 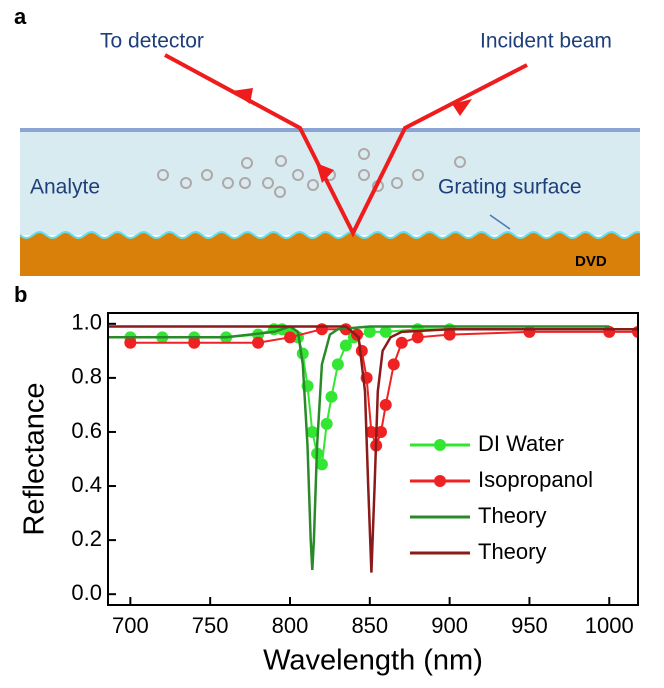 What do you see at coordinates (86, 592) in the screenshot?
I see `y-tick-label: 0.0` at bounding box center [86, 592].